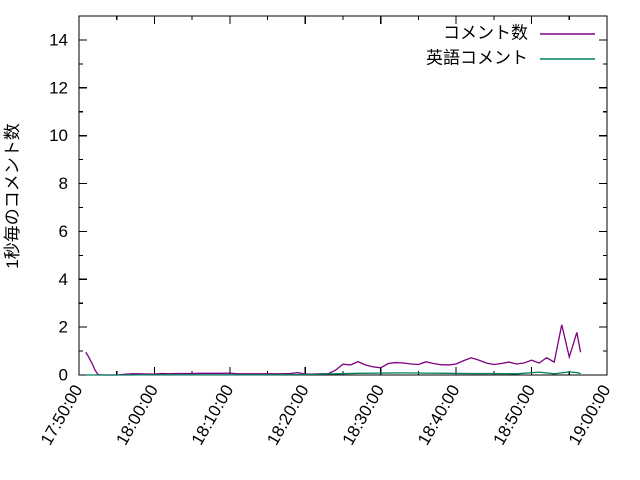  What do you see at coordinates (63, 374) in the screenshot?
I see `y-tick-label: 0` at bounding box center [63, 374].